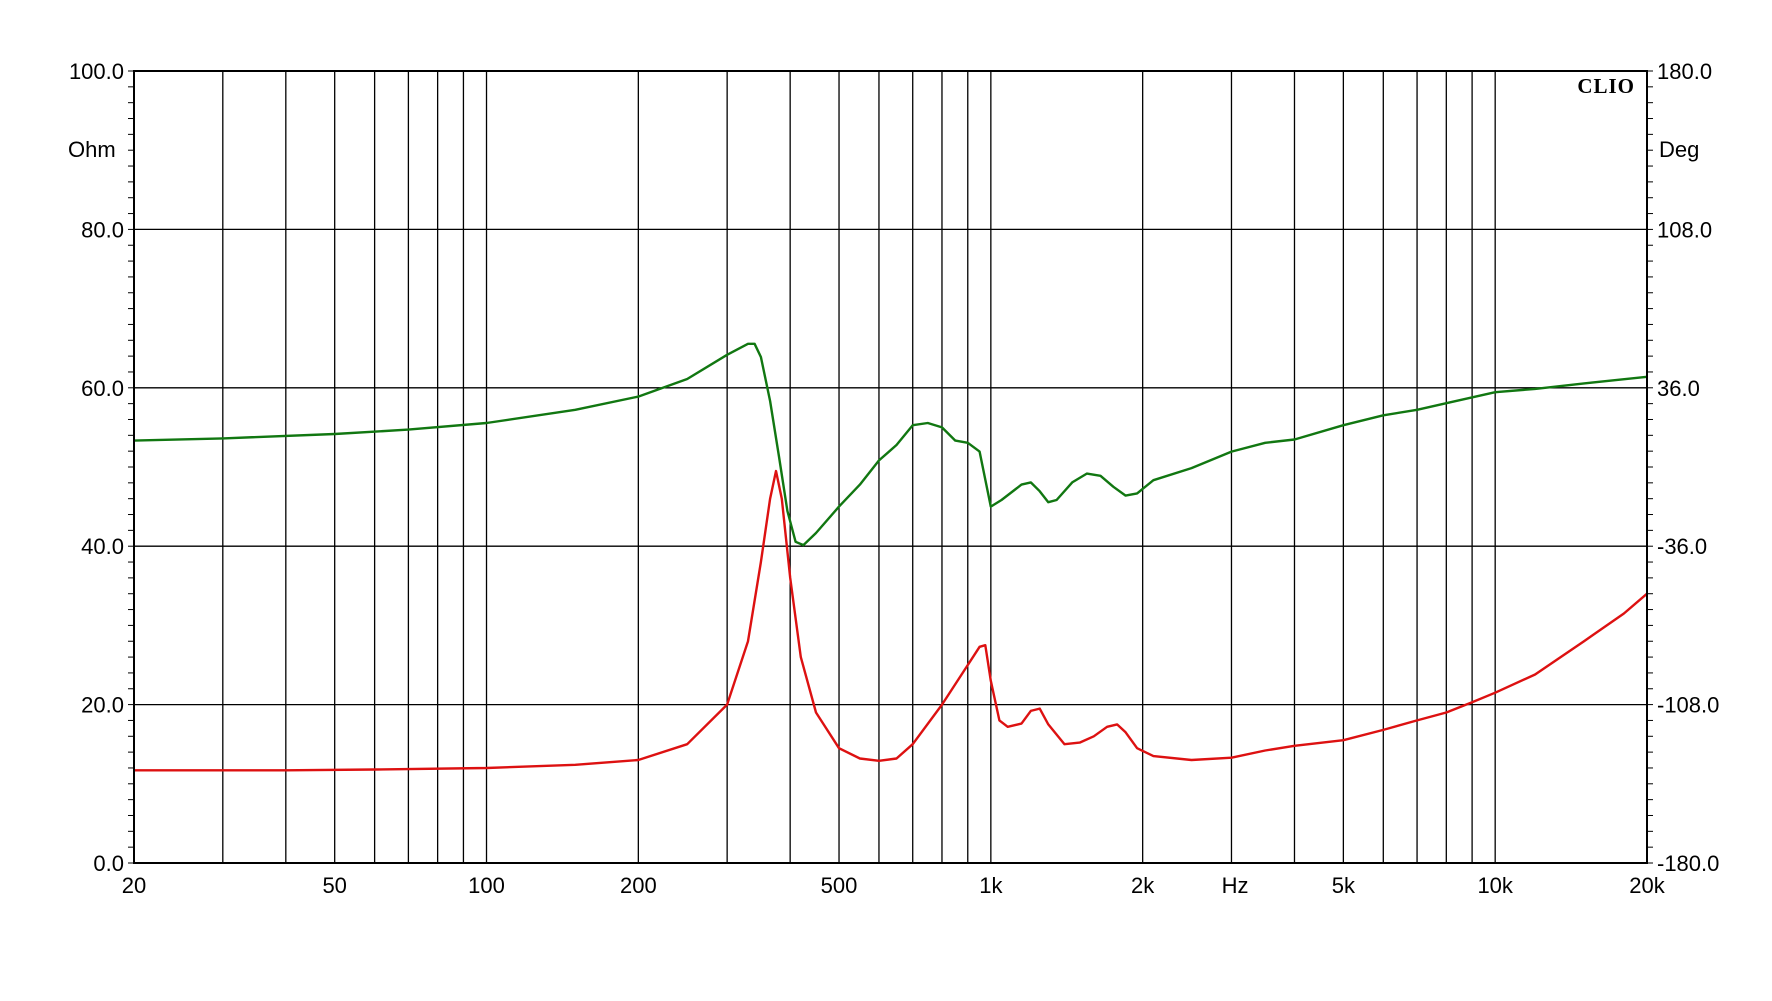 This screenshot has width=1772, height=1001. What do you see at coordinates (1678, 388) in the screenshot?
I see `y-right-tick-label: 36.0` at bounding box center [1678, 388].